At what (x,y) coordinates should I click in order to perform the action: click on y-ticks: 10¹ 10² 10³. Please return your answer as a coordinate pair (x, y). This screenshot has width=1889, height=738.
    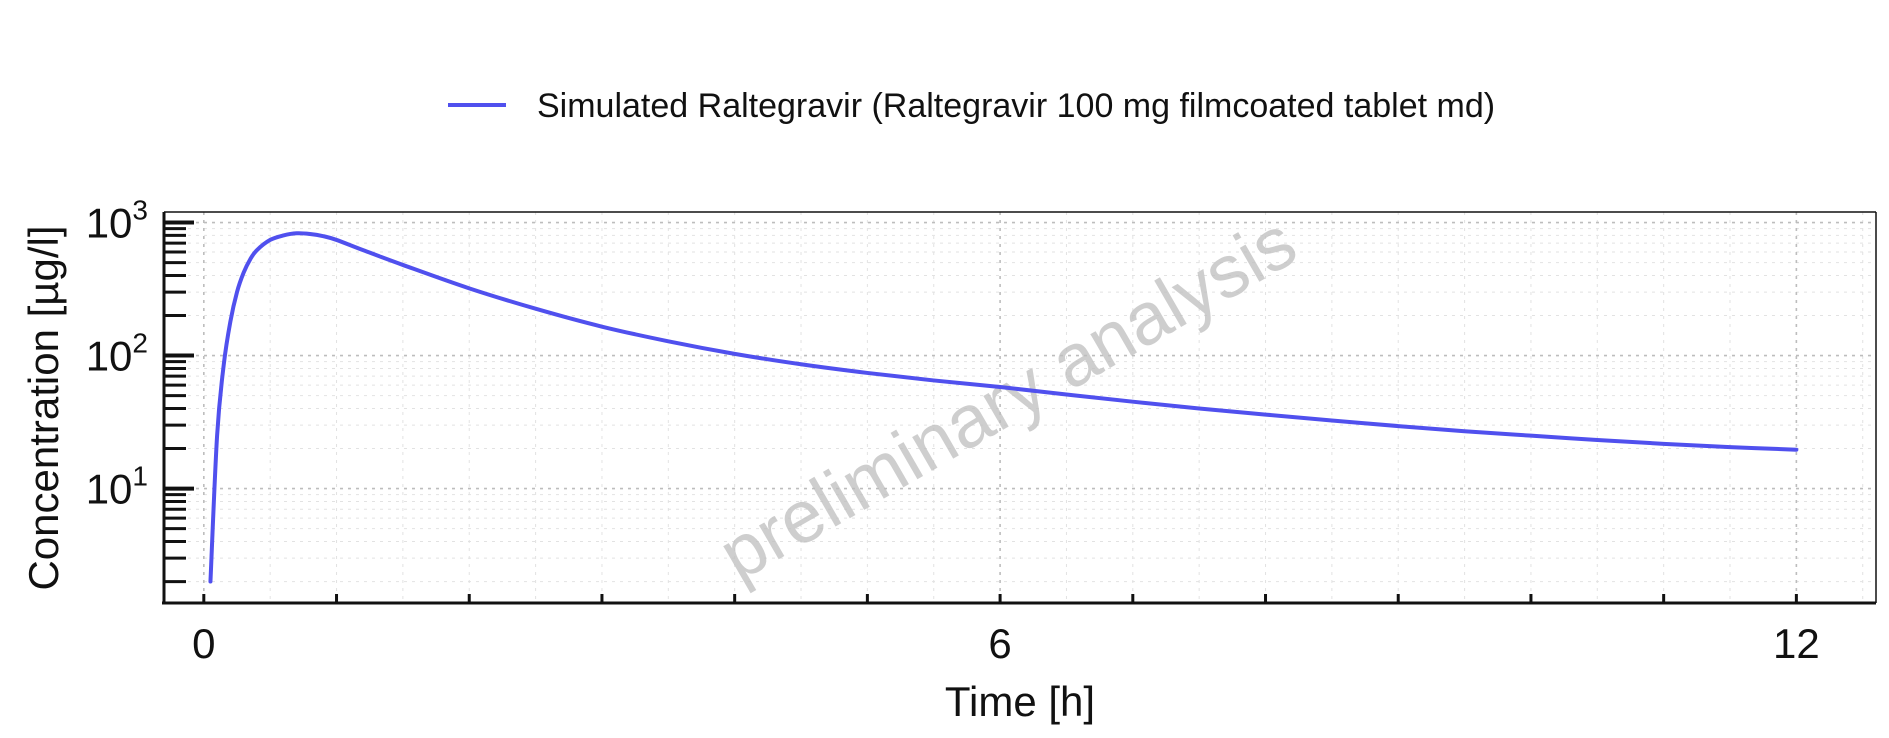
    Looking at the image, I should click on (140, 389).